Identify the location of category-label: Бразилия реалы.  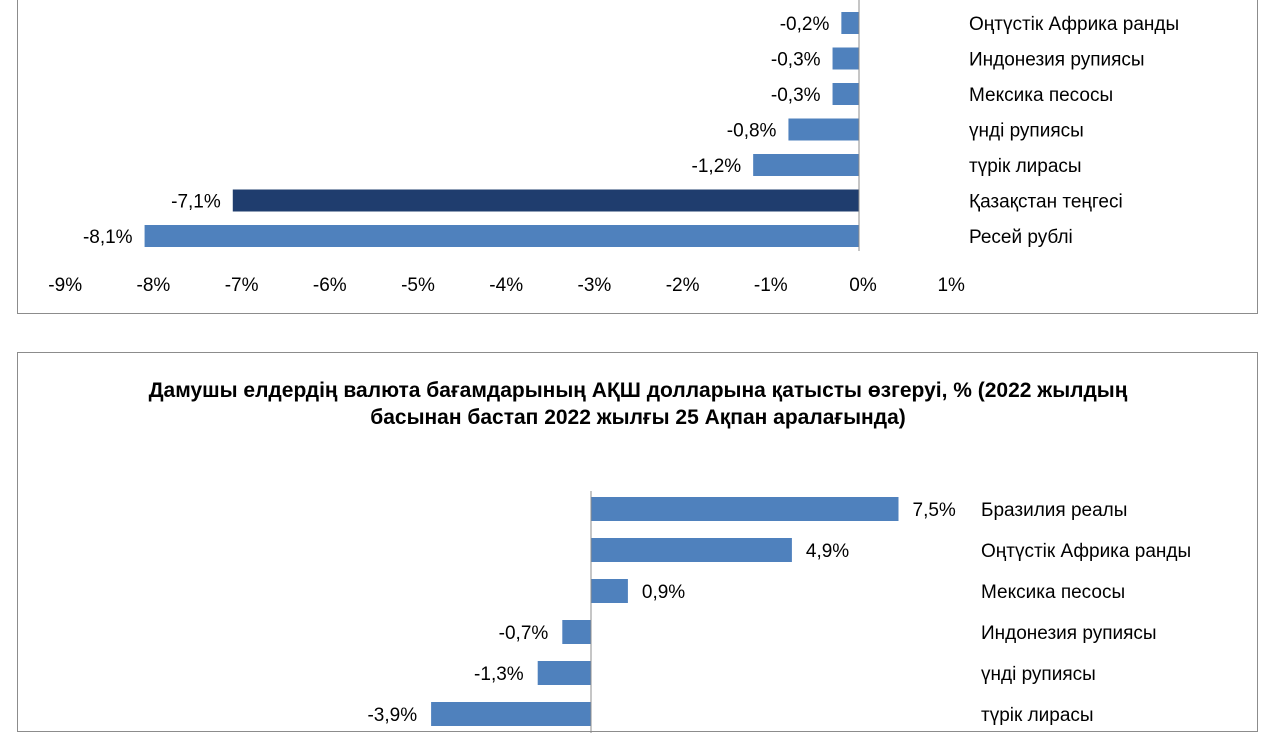
(1054, 510).